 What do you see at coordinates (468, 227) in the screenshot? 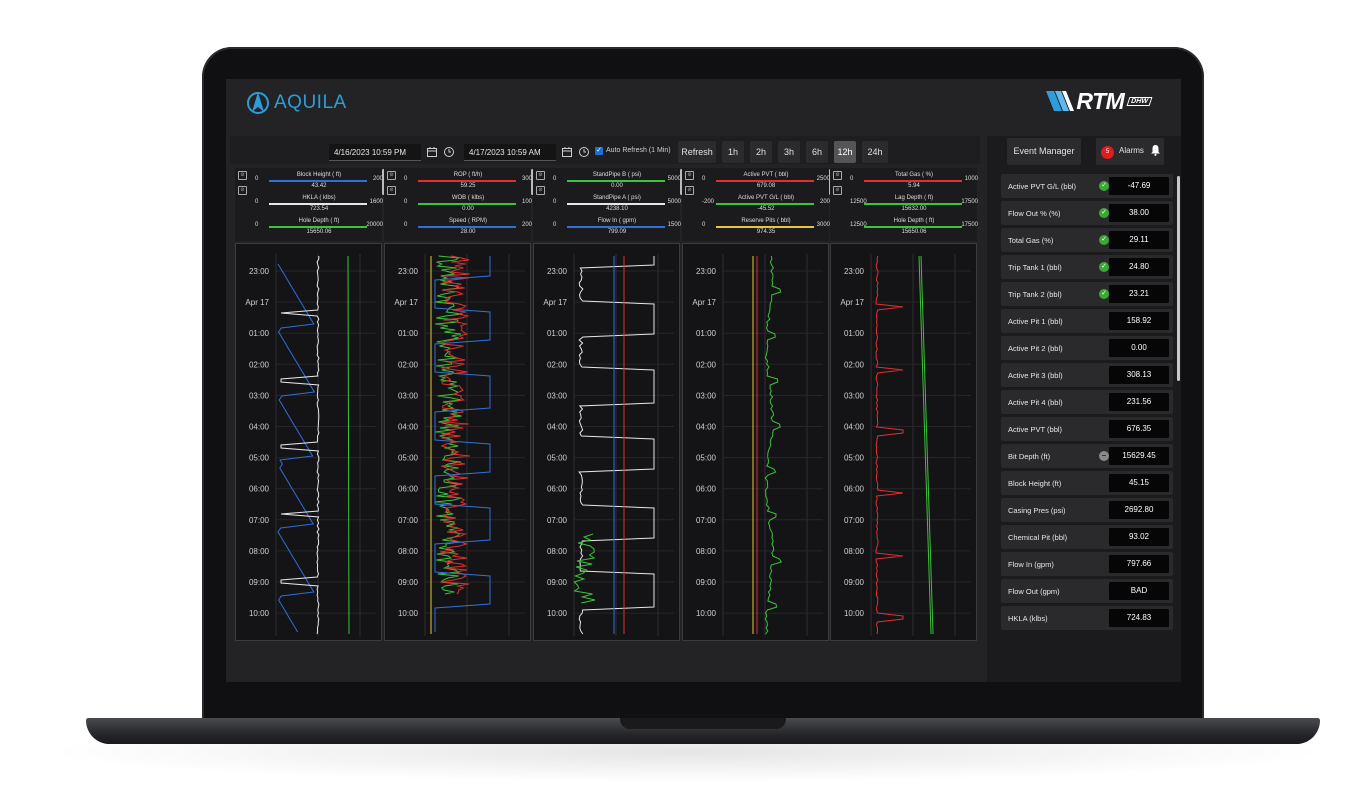
I see `curve-legend: Speed ( RPM) 0 200 28.00` at bounding box center [468, 227].